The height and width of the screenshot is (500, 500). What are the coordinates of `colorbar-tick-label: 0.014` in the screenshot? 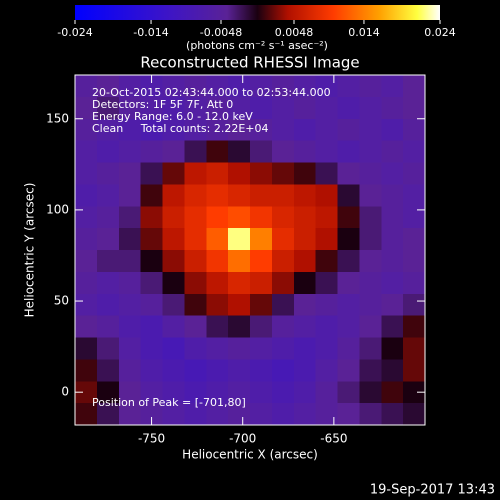 It's located at (364, 32).